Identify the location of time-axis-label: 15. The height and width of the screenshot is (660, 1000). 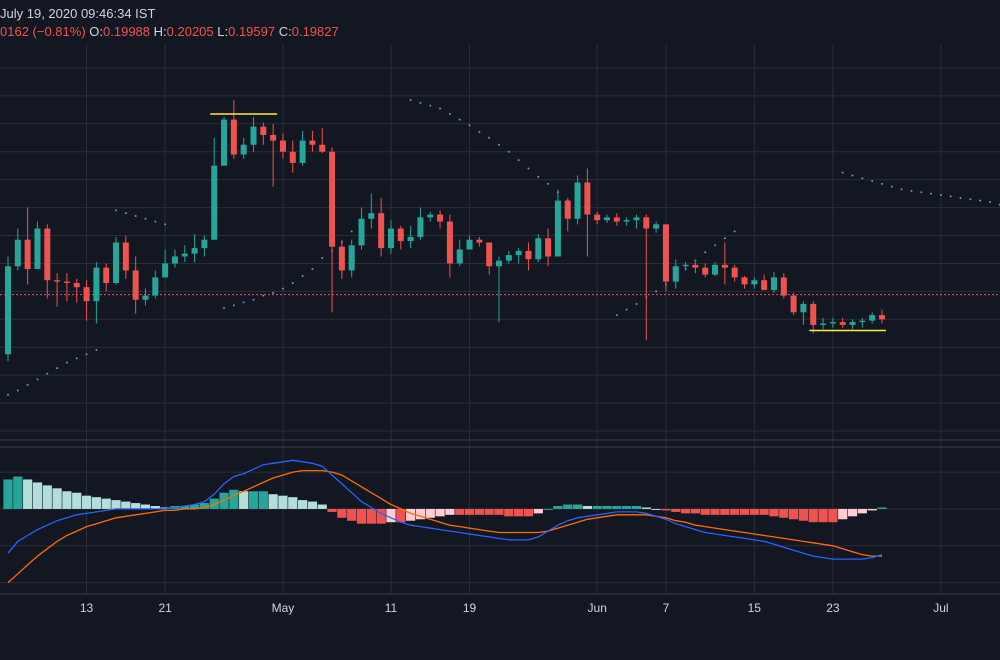
(755, 608).